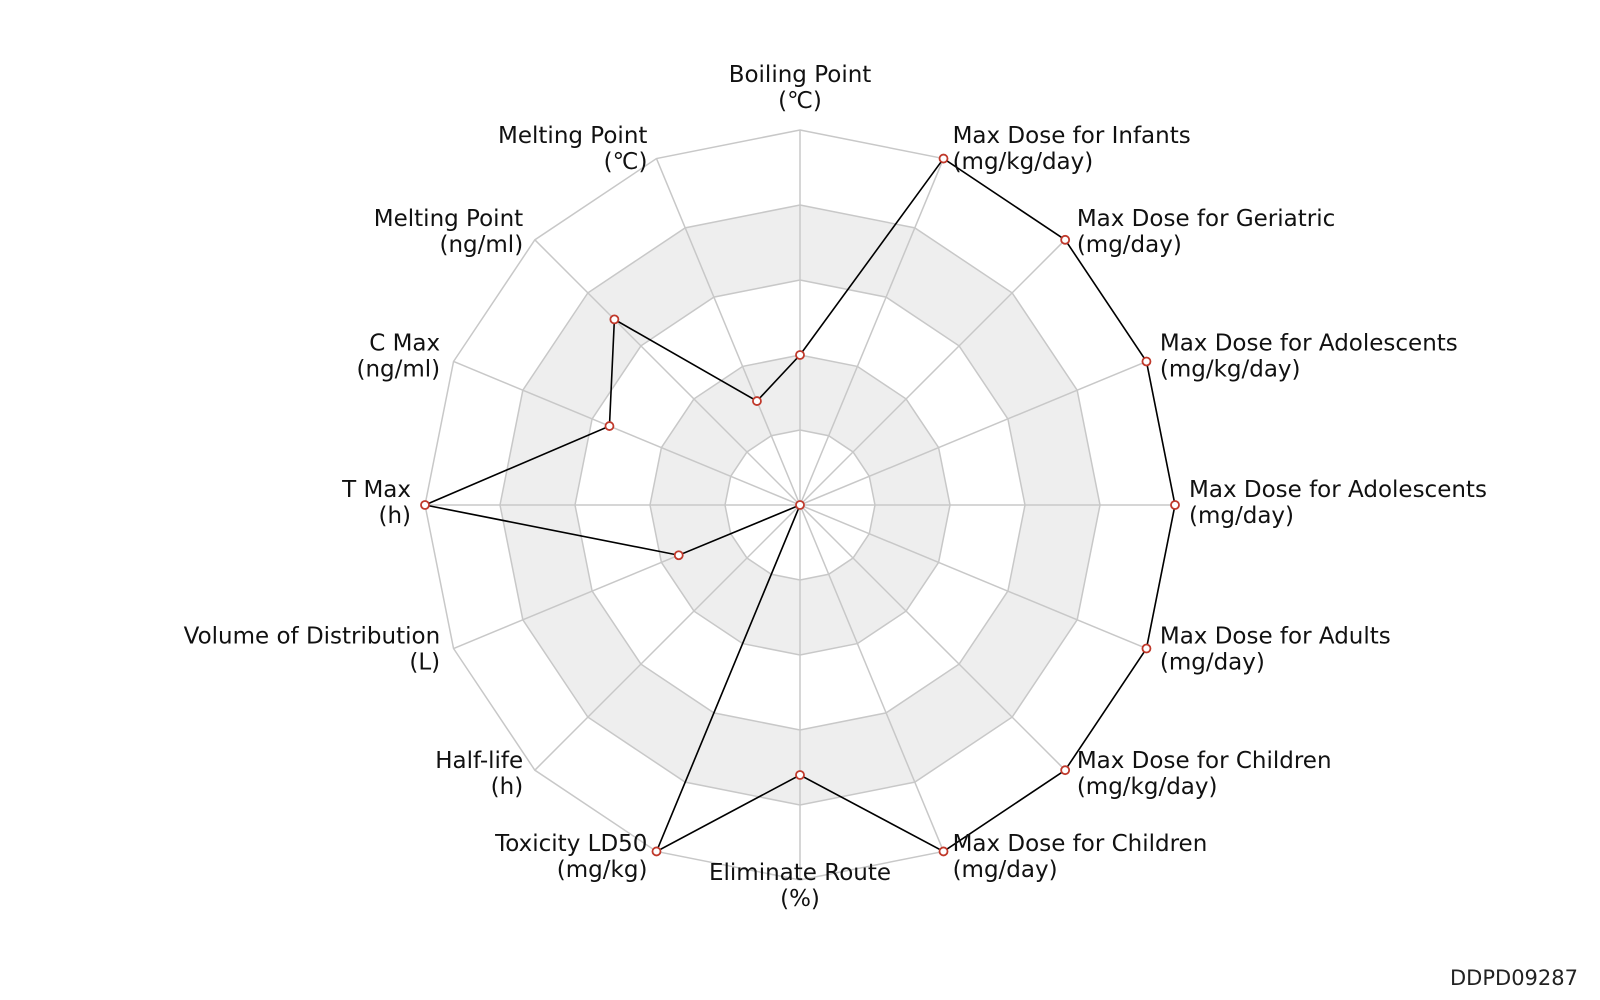  Describe the element at coordinates (312, 637) in the screenshot. I see `axis-label: Volume of Distribution` at that location.